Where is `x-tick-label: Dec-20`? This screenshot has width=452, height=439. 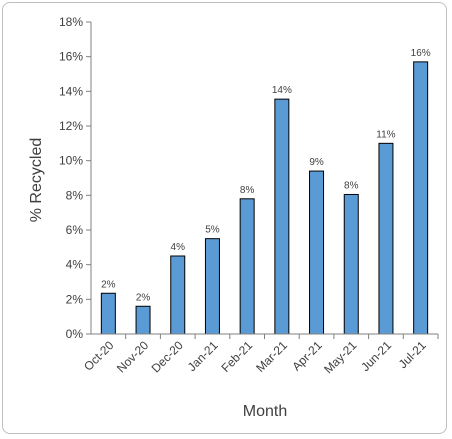 x-tick-label: Dec-20 is located at coordinates (167, 356).